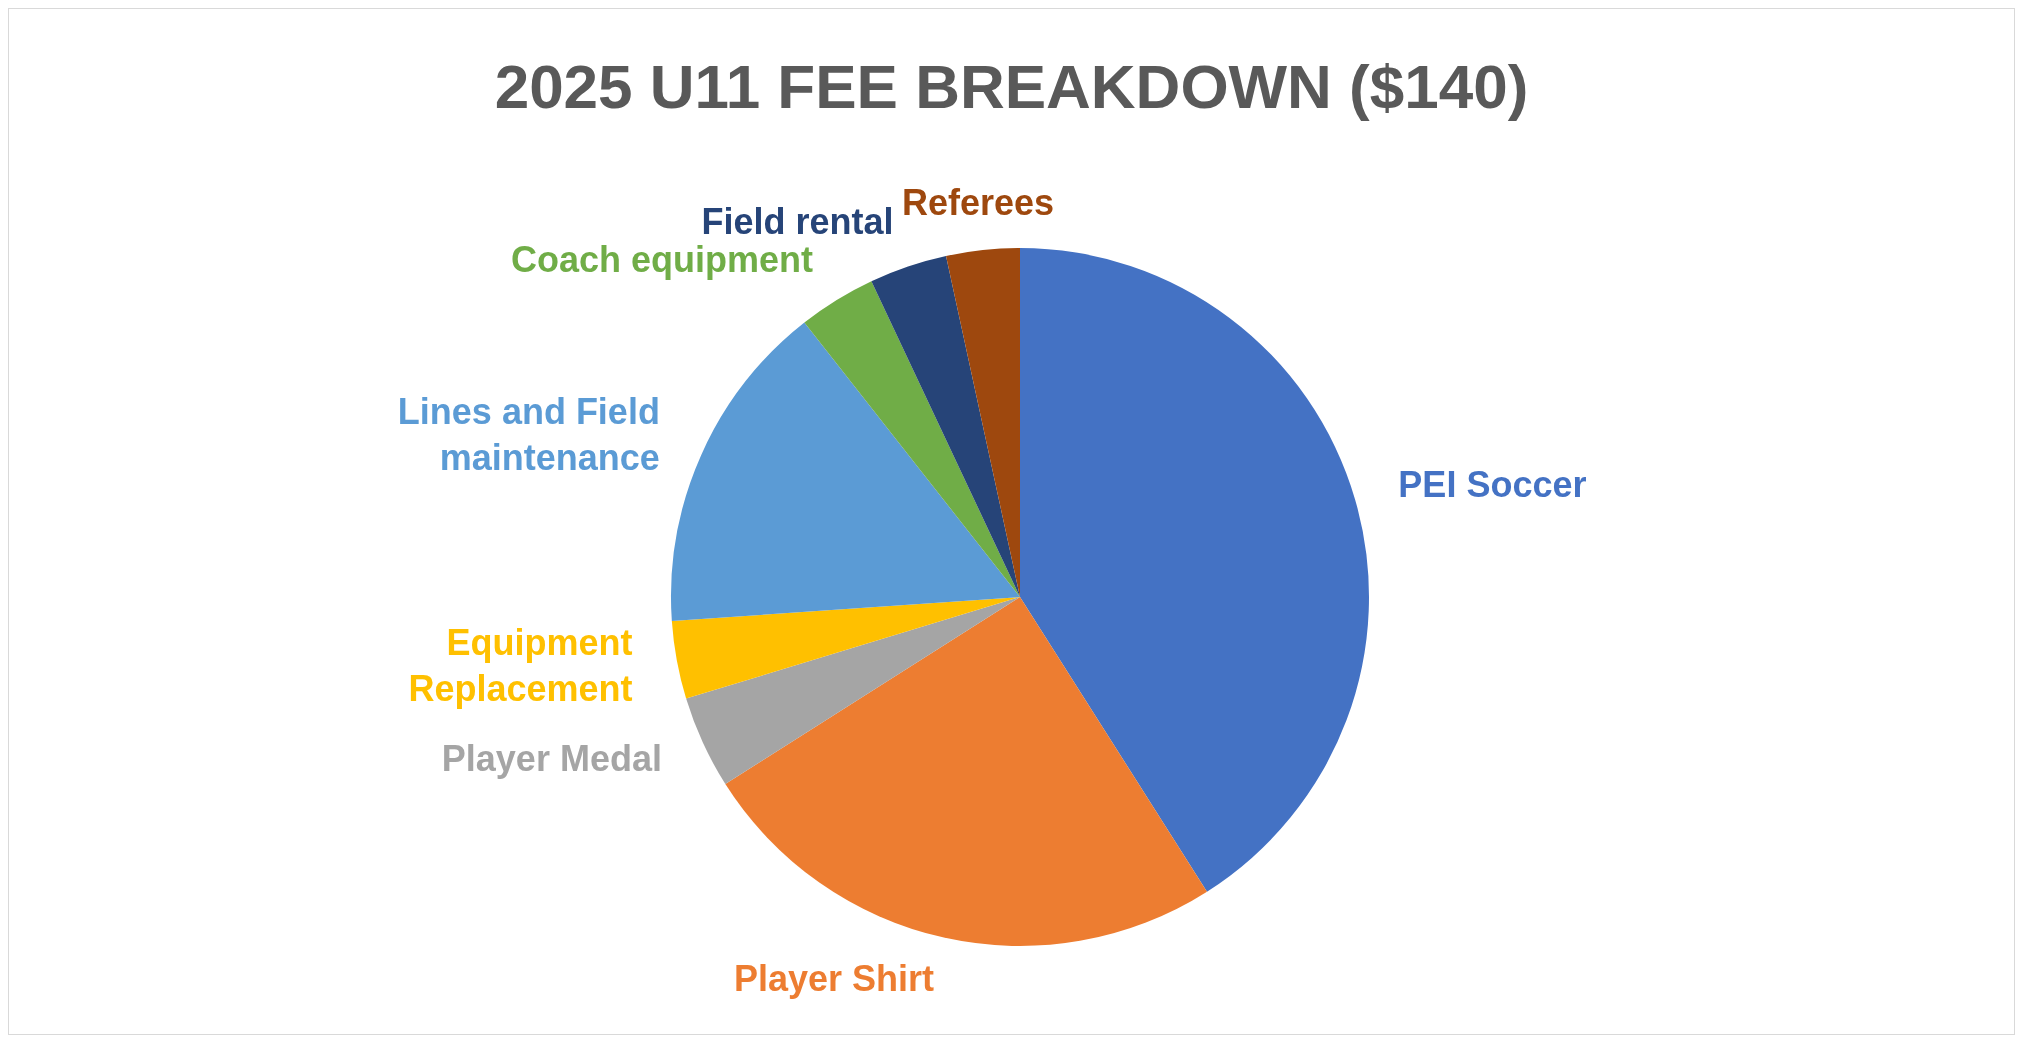  I want to click on slice-label: Referees, so click(978, 203).